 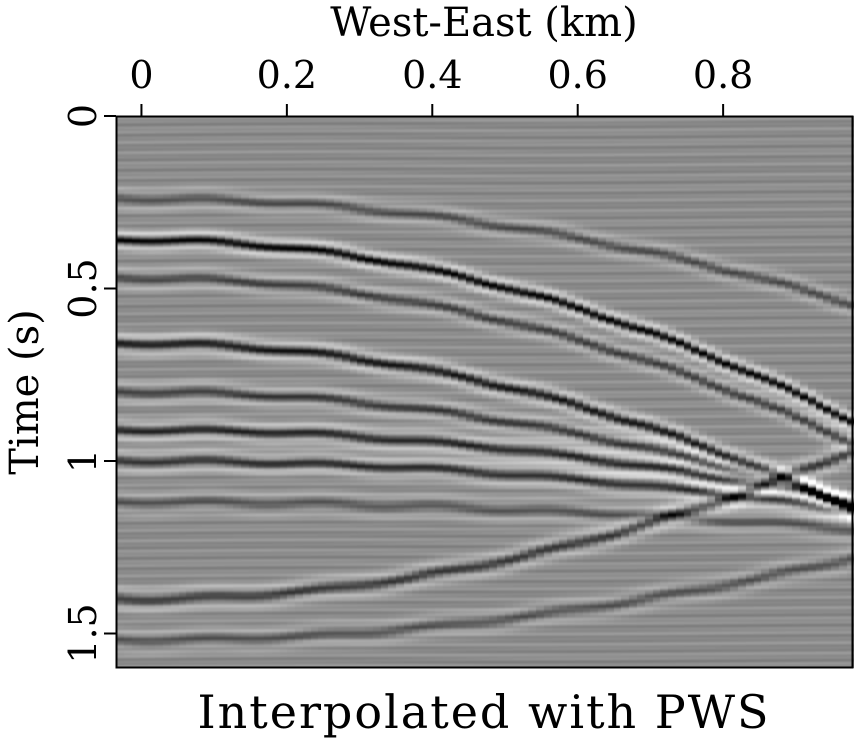 What do you see at coordinates (723, 75) in the screenshot?
I see `x-tick-label: 0.8` at bounding box center [723, 75].